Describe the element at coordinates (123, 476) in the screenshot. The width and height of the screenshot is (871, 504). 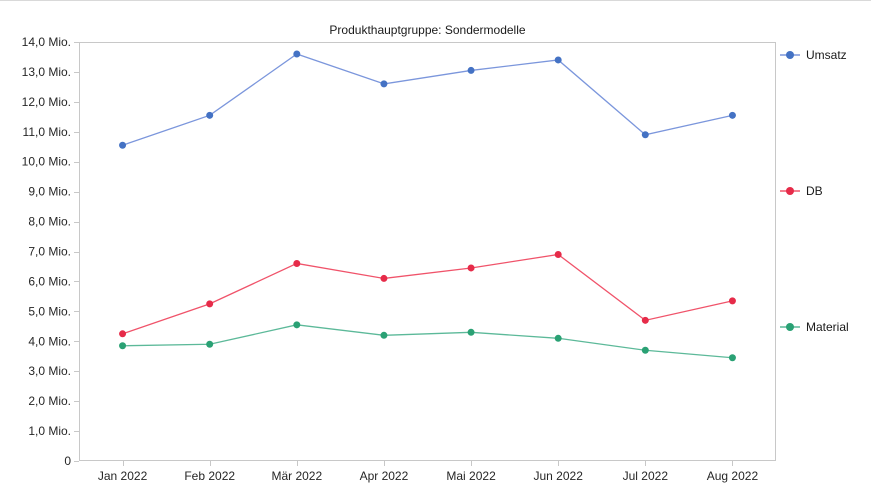
I see `x-tick-label: Jan 2022` at that location.